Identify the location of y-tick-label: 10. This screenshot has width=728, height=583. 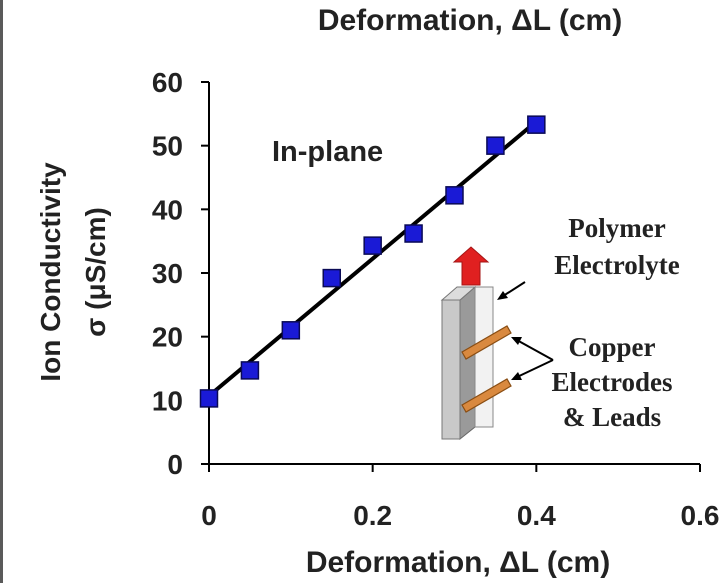
(167, 400).